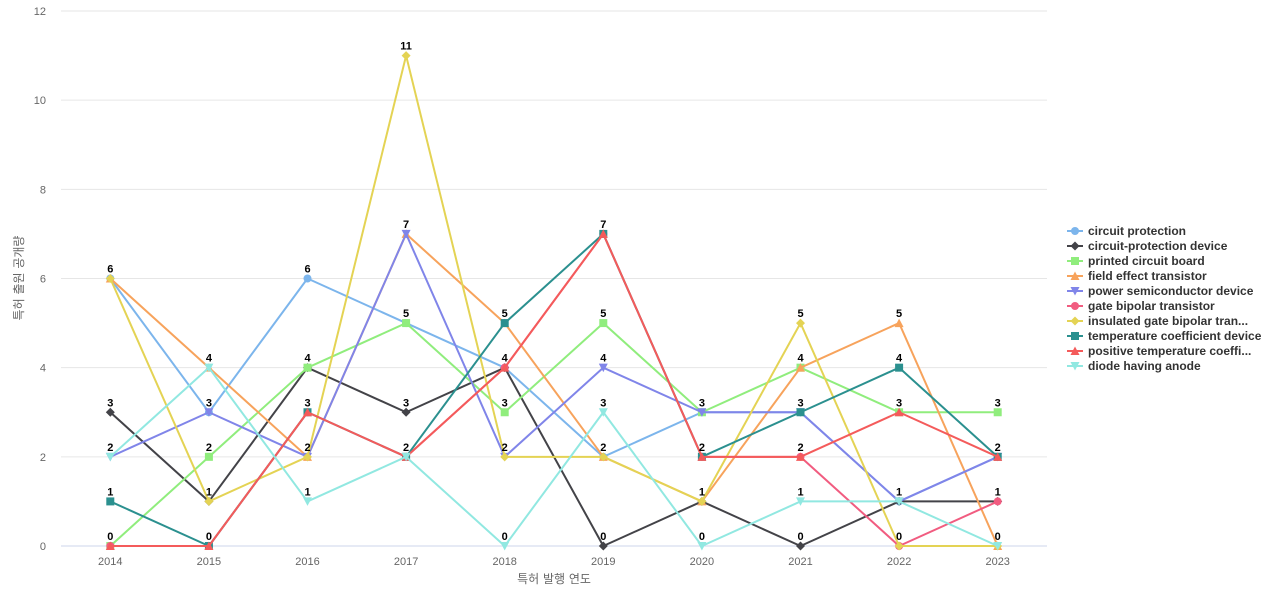 This screenshot has height=600, width=1280. I want to click on legend-item: printed circuit board, so click(1136, 261).